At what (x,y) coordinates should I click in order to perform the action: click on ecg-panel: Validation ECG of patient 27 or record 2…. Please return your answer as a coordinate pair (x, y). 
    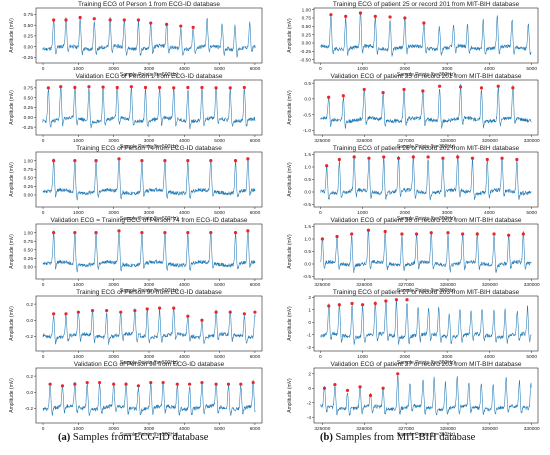
    Looking at the image, I should click on (413, 399).